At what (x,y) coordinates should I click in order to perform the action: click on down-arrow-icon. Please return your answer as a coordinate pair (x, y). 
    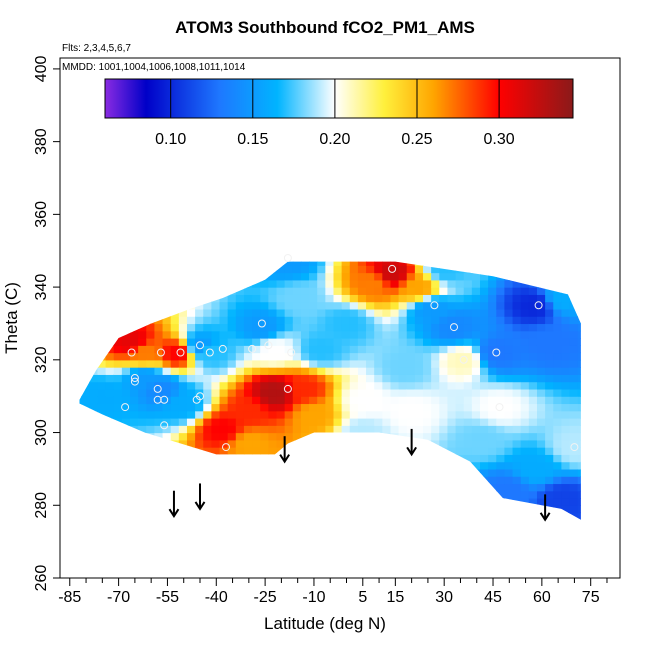
    Looking at the image, I should click on (200, 497).